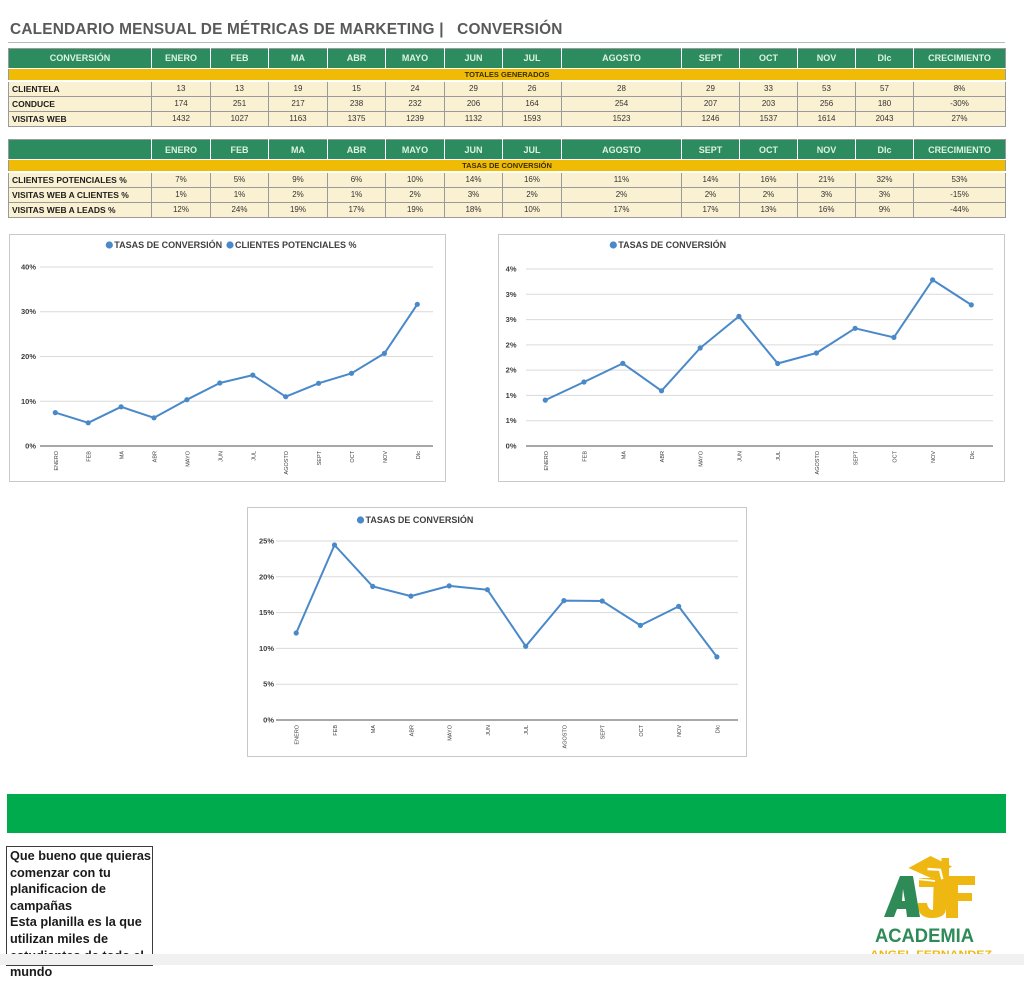 The image size is (1024, 981). What do you see at coordinates (924, 936) in the screenshot?
I see `svg-text: ACADEMIA` at bounding box center [924, 936].